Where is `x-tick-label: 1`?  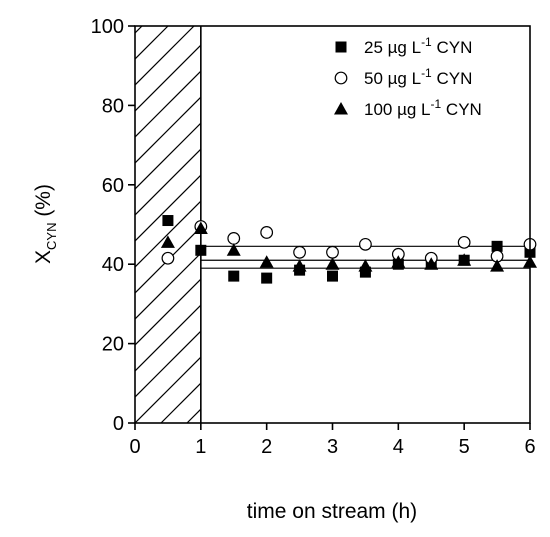 x-tick-label: 1 is located at coordinates (200, 447).